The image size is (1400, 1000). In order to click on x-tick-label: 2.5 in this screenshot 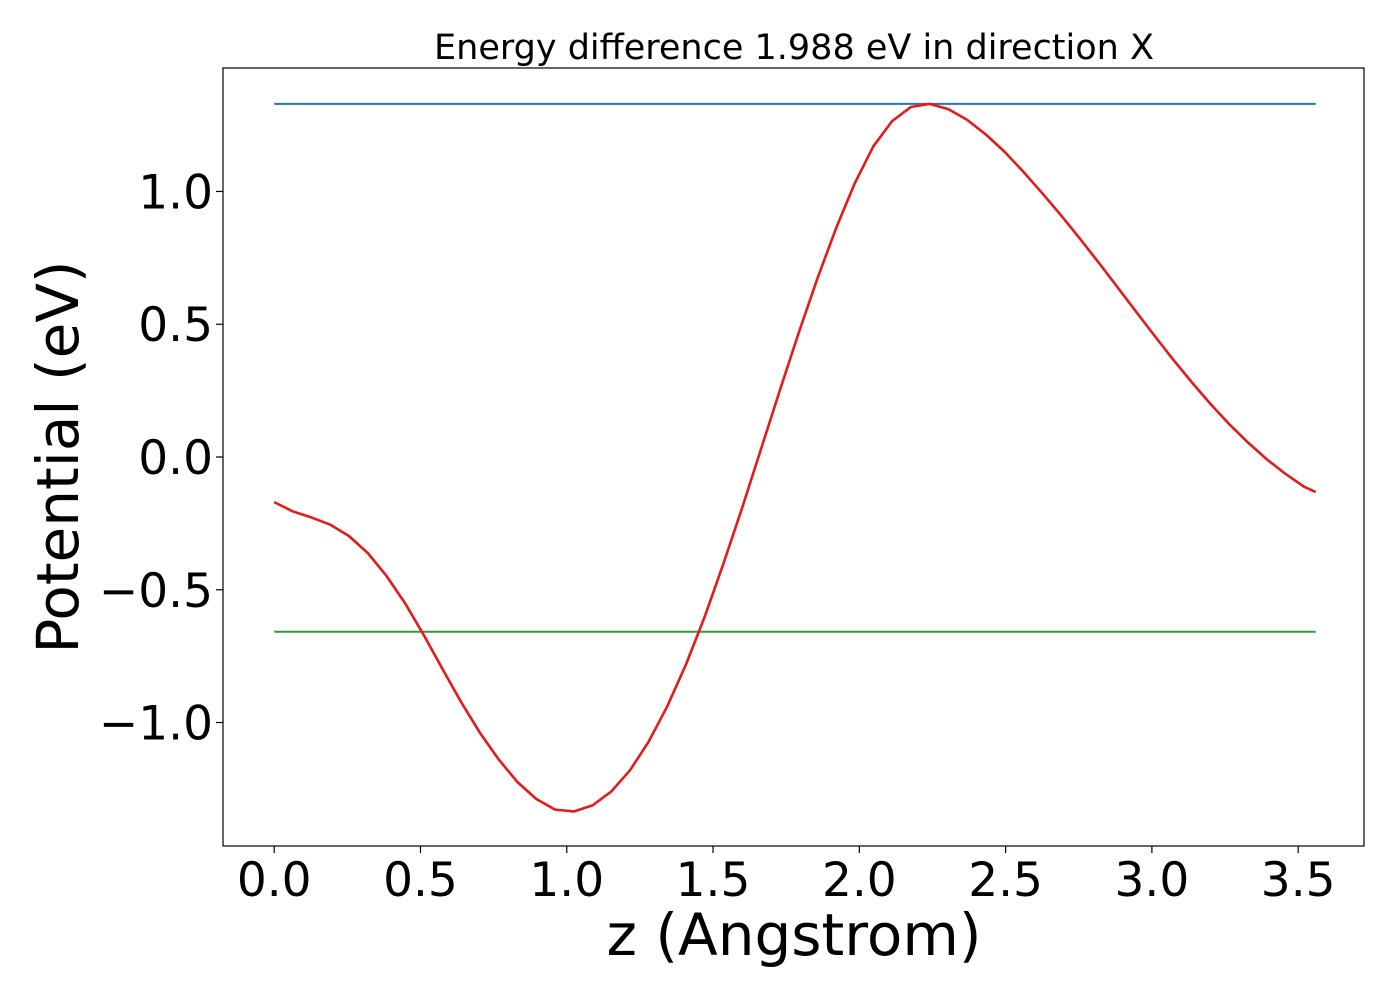, I will do `click(1005, 880)`.